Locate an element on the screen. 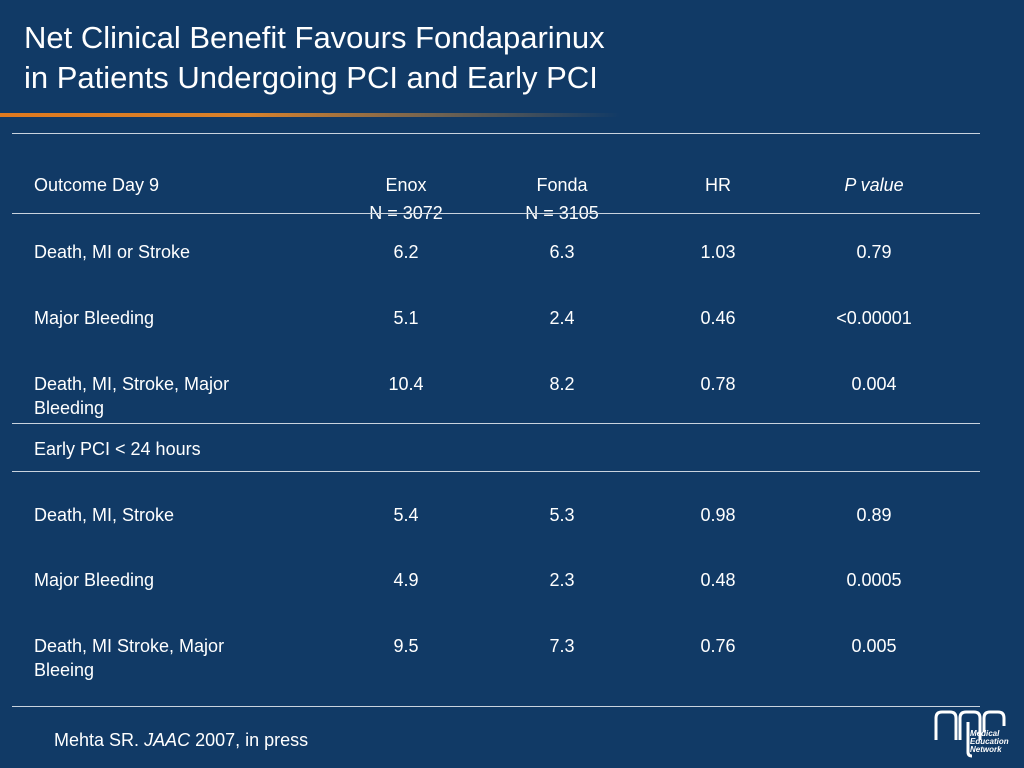 The height and width of the screenshot is (768, 1024). citation: Mehta SR. JAAC 2007, in press is located at coordinates (181, 740).